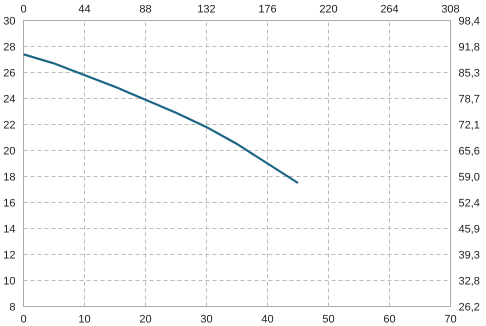 The image size is (486, 326). Describe the element at coordinates (450, 10) in the screenshot. I see `x2-tick-label: 308` at that location.